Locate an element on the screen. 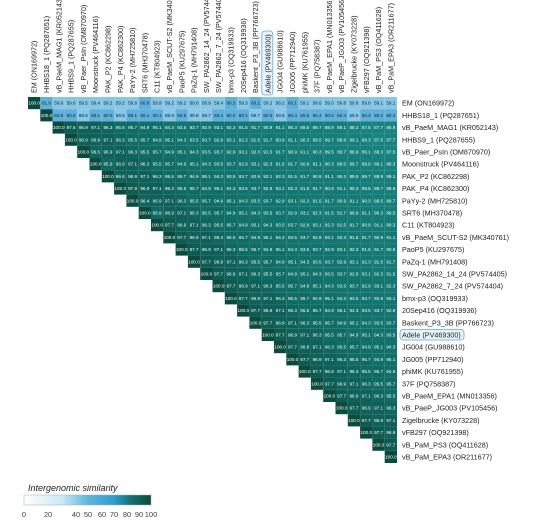 The width and height of the screenshot is (550, 525). column-label: SW_PA2862_7_24 (PV574404) is located at coordinates (218, 46).